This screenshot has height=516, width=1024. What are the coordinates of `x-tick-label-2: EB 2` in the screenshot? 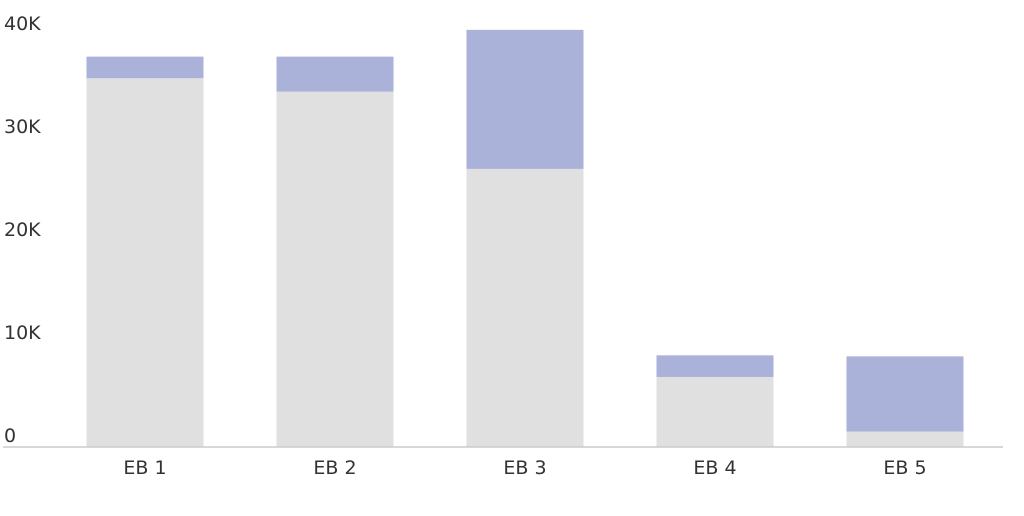 It's located at (334, 468).